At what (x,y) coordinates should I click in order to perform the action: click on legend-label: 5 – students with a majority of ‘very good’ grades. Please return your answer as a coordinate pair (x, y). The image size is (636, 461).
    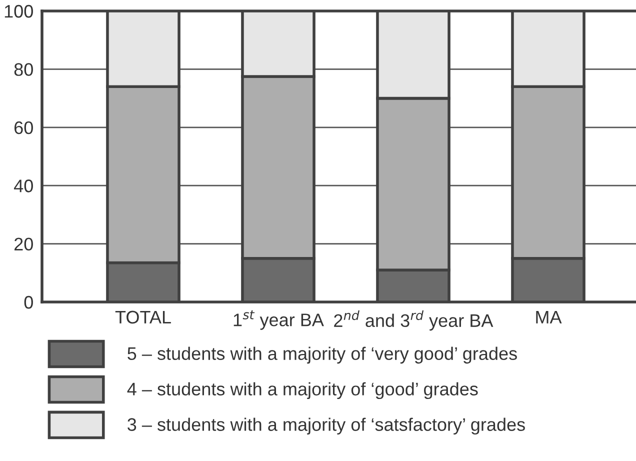
    Looking at the image, I should click on (322, 355).